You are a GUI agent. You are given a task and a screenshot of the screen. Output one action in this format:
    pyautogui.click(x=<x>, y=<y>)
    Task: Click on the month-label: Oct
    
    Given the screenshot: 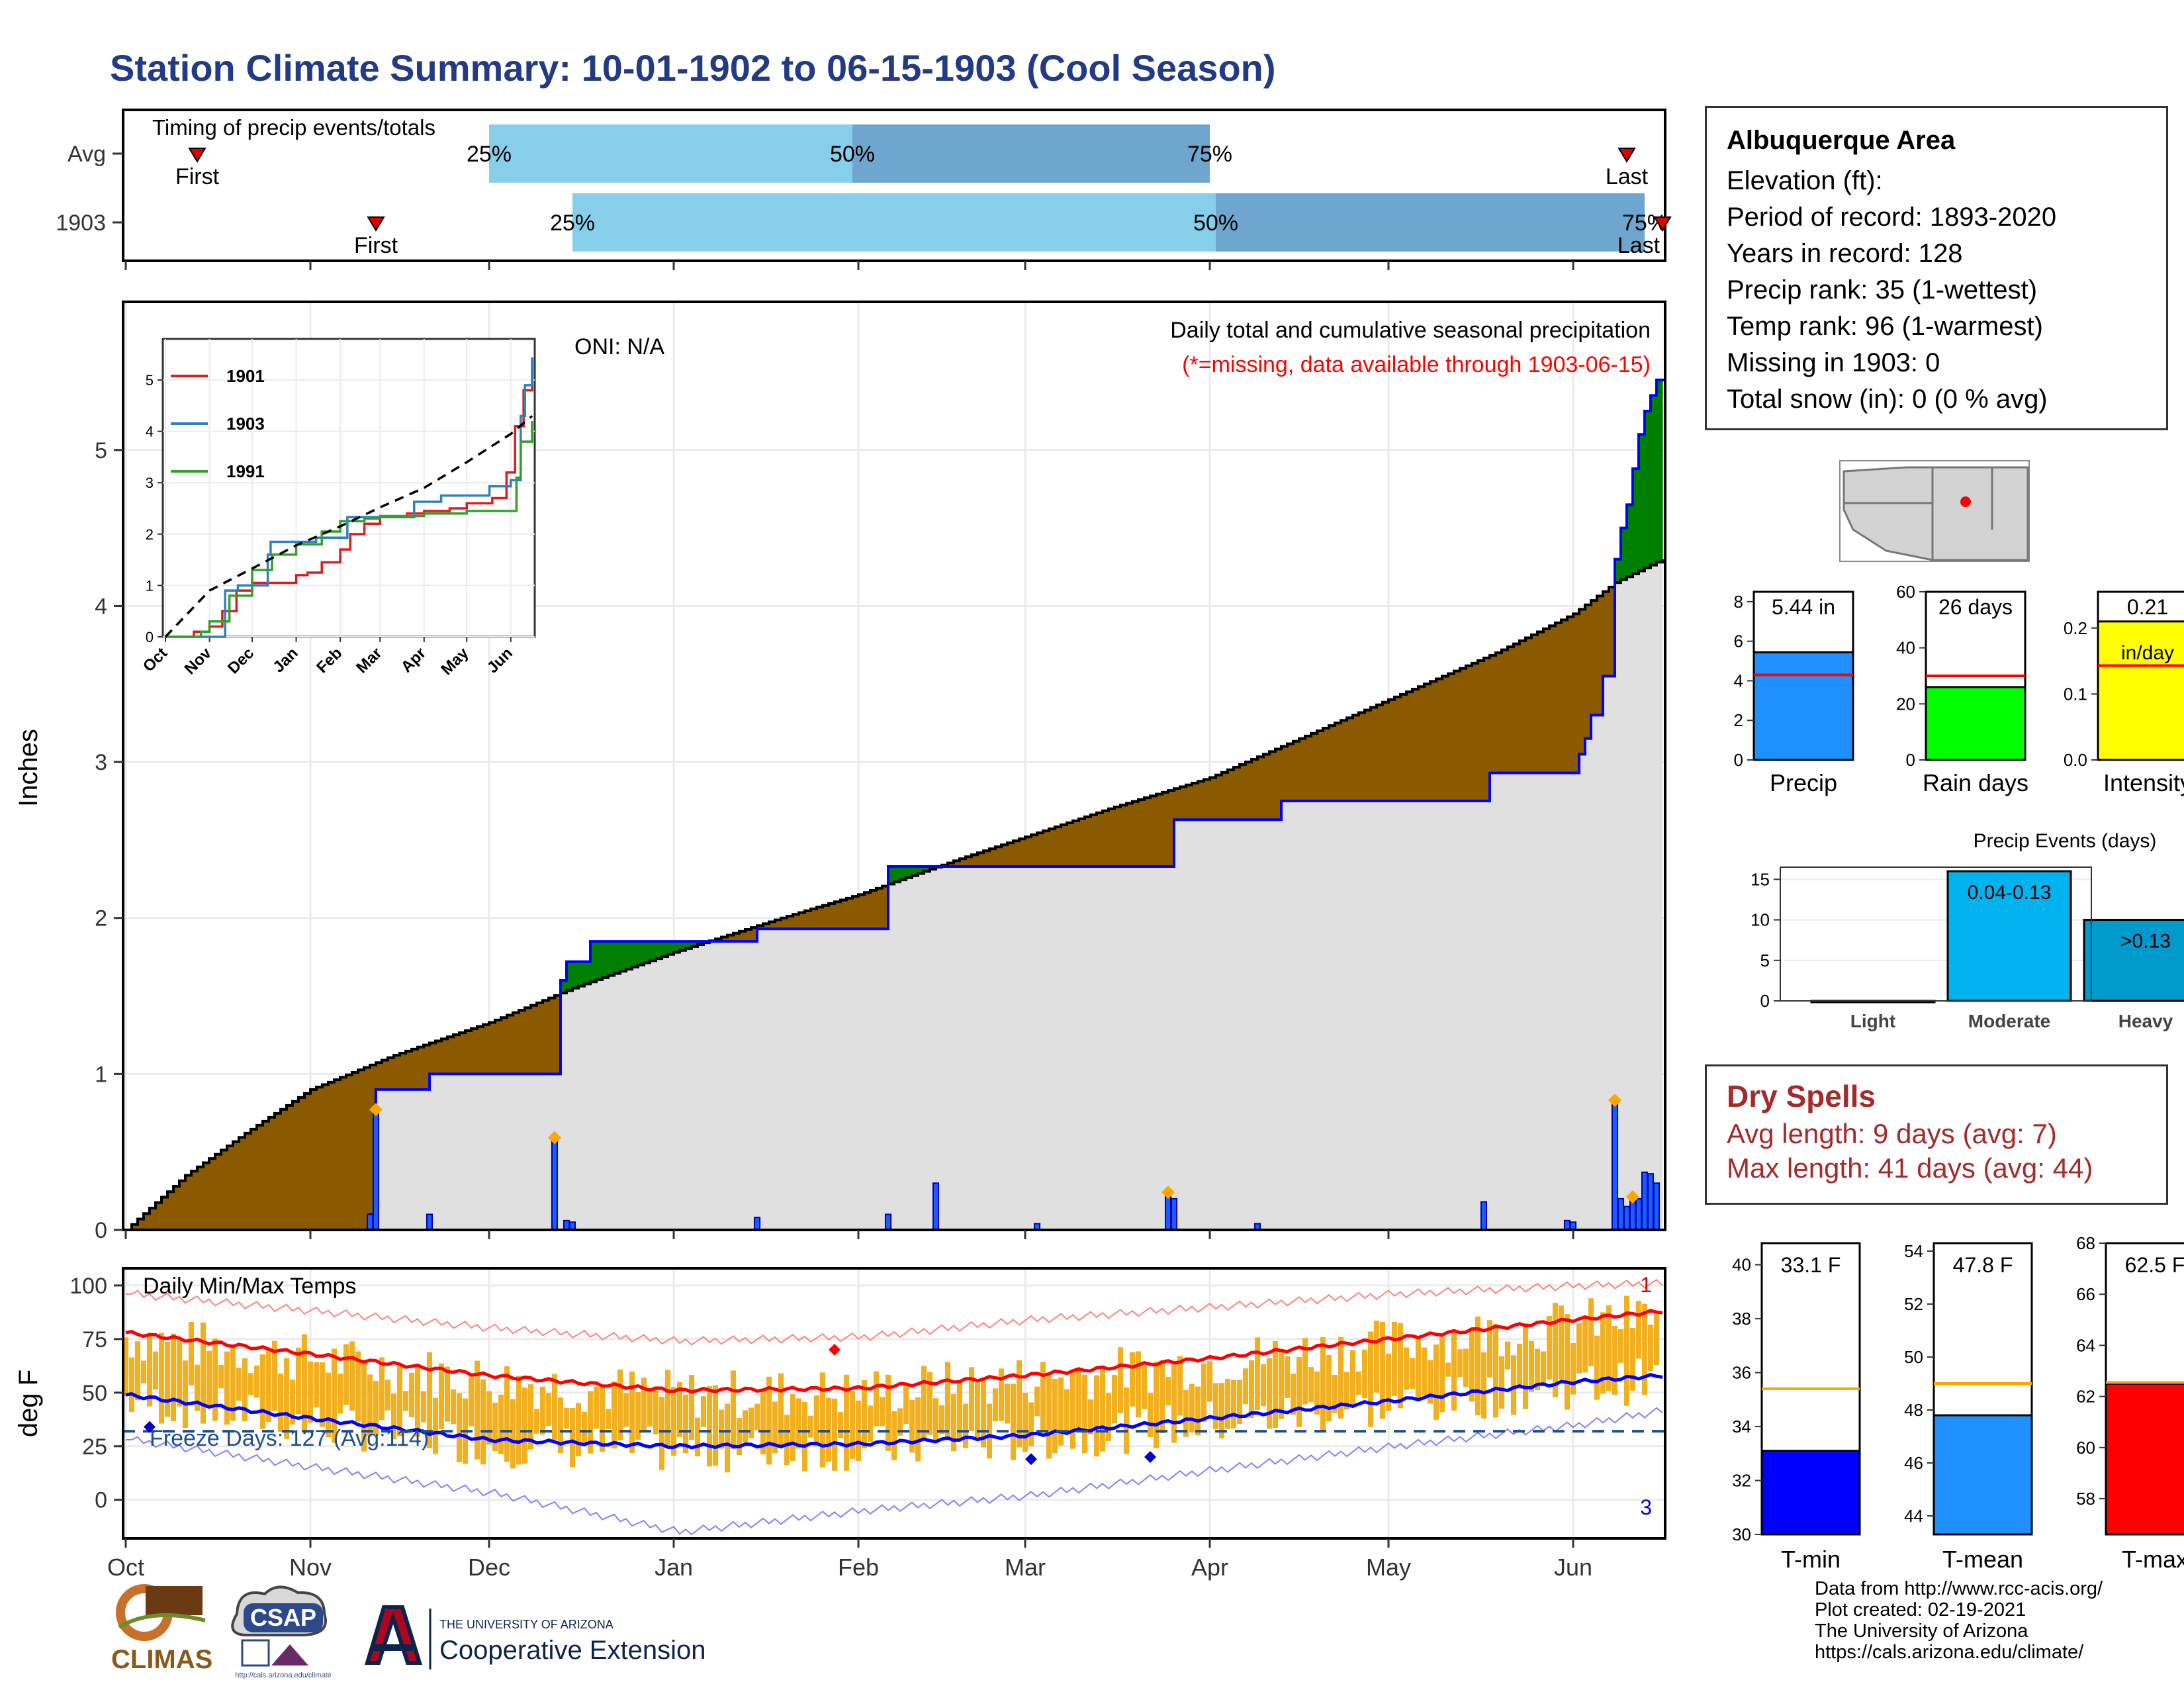 What is the action you would take?
    pyautogui.click(x=125, y=1567)
    